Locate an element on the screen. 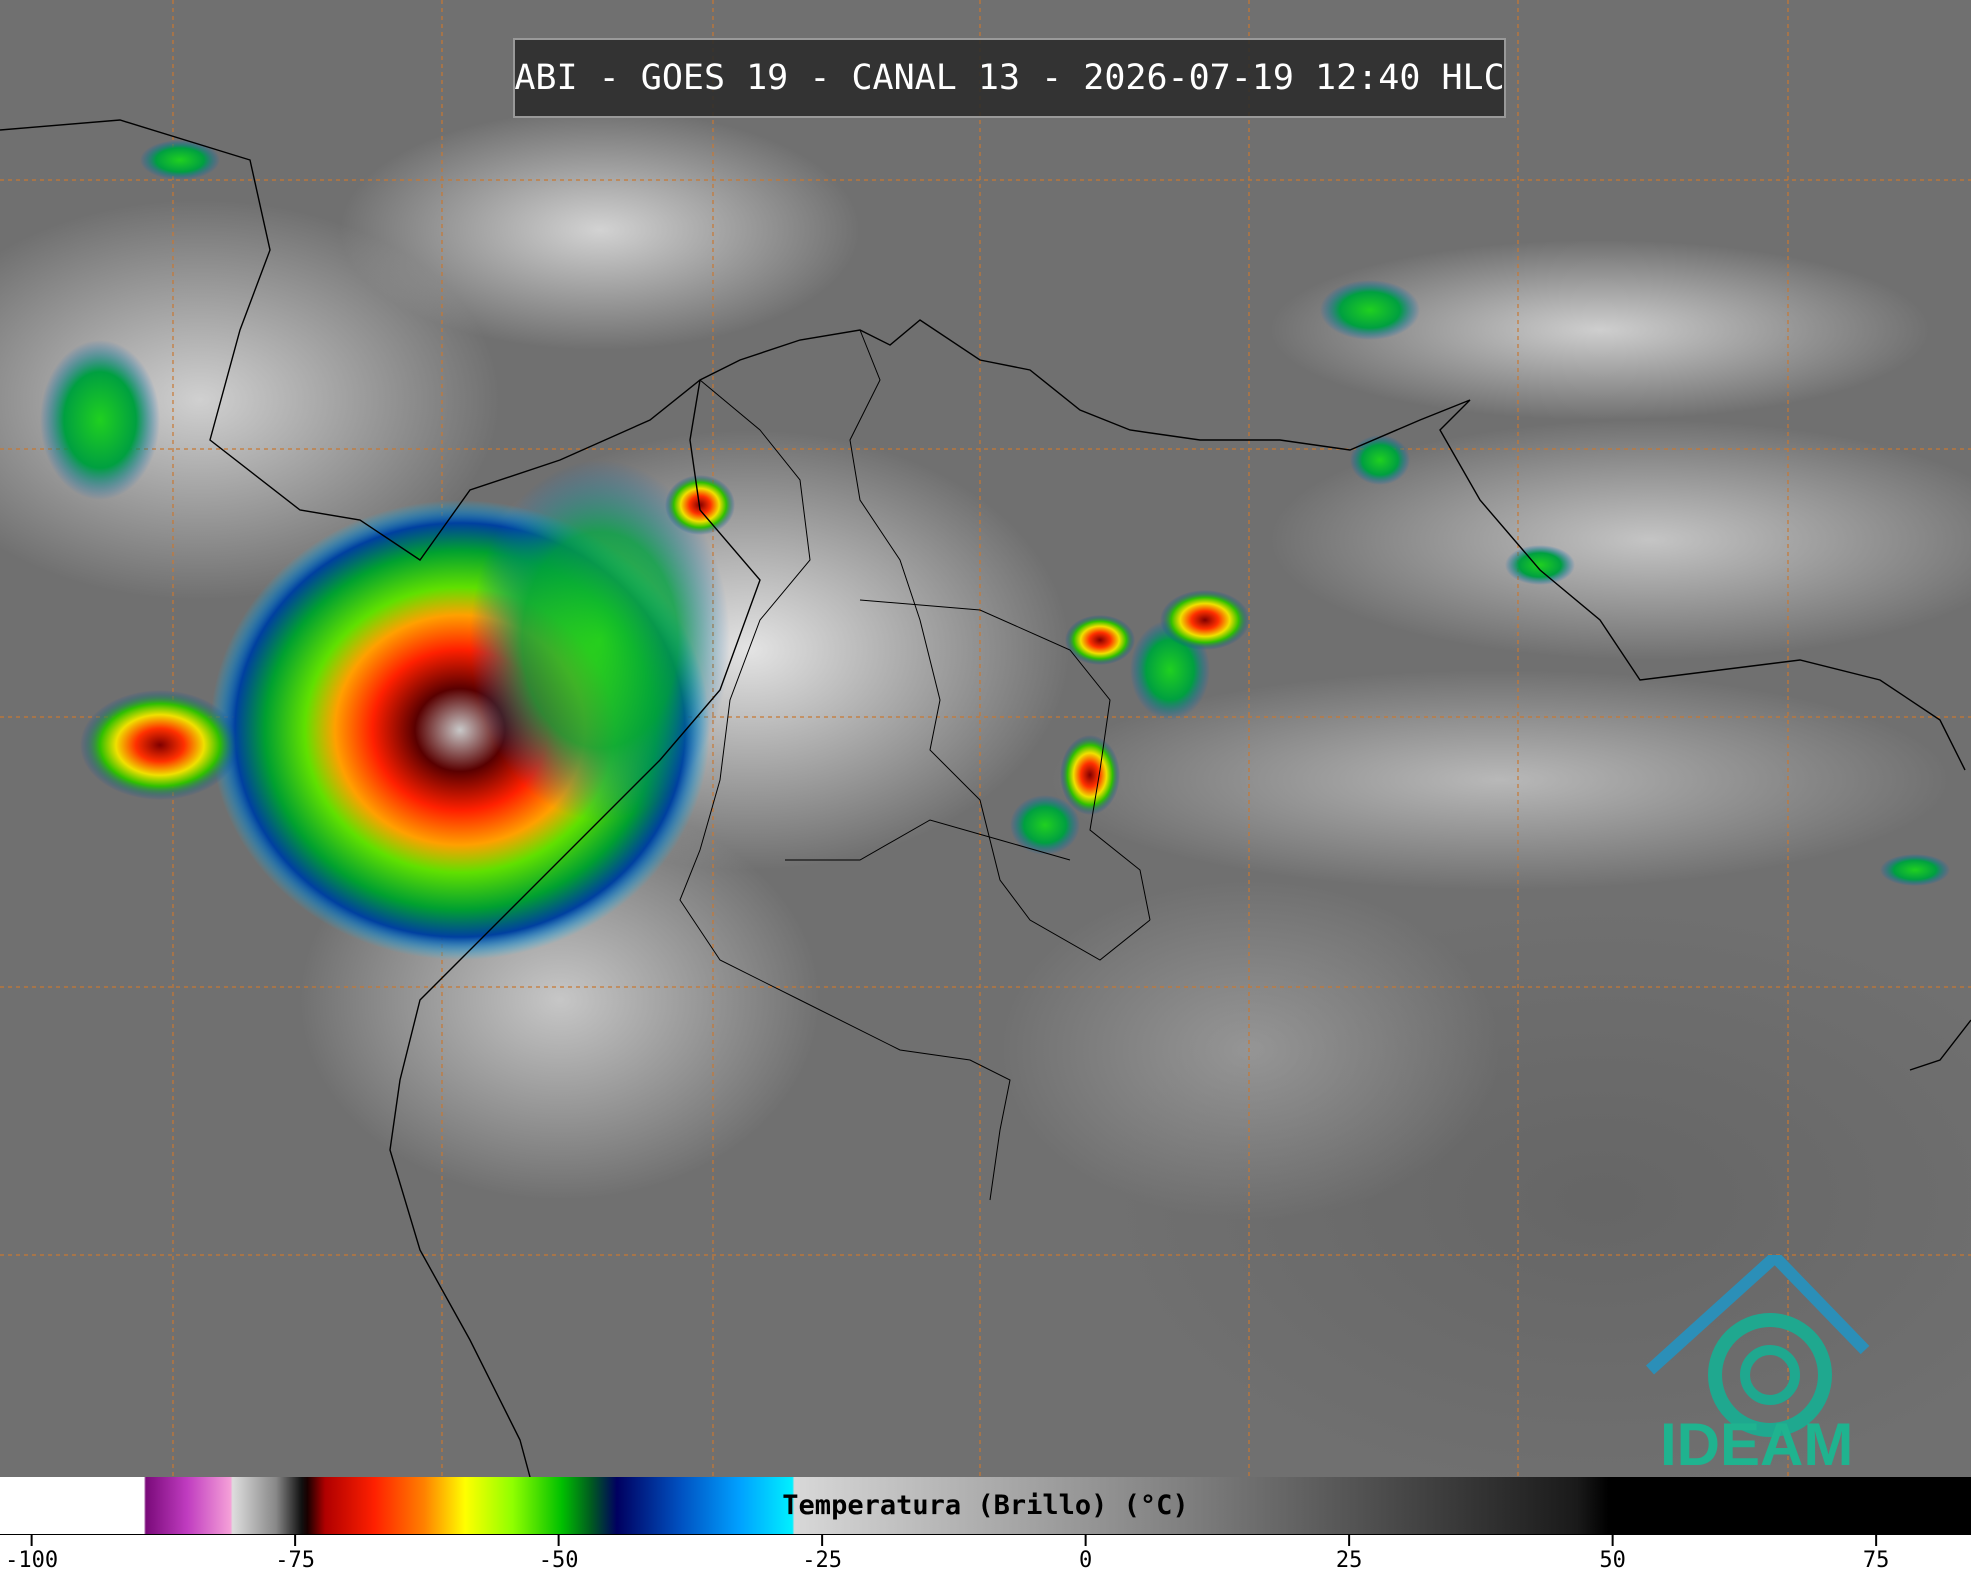  tick-label: -75 is located at coordinates (295, 1560).